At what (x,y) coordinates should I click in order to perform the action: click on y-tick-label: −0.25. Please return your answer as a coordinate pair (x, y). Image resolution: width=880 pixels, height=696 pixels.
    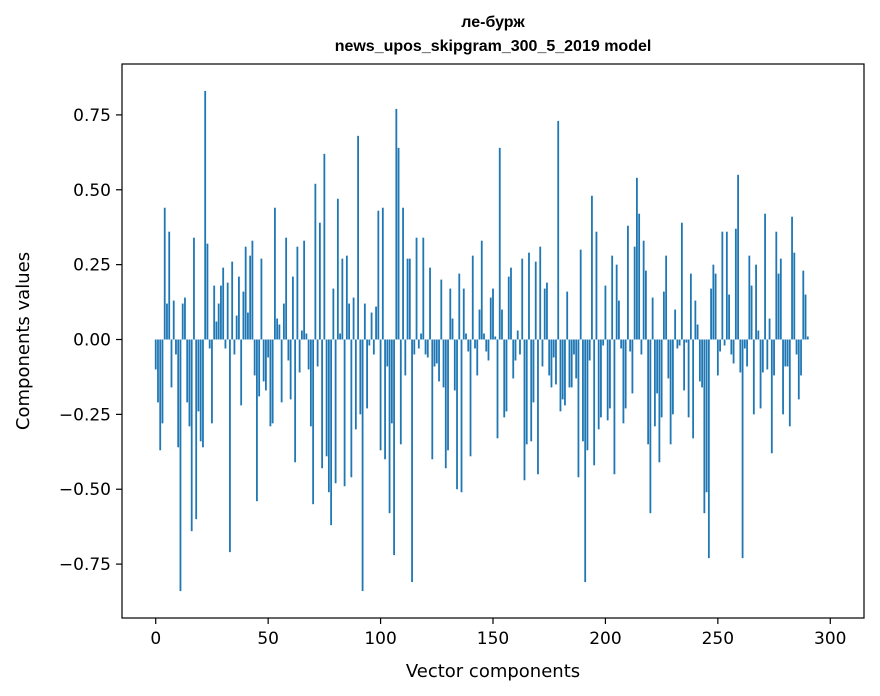
    Looking at the image, I should click on (85, 415).